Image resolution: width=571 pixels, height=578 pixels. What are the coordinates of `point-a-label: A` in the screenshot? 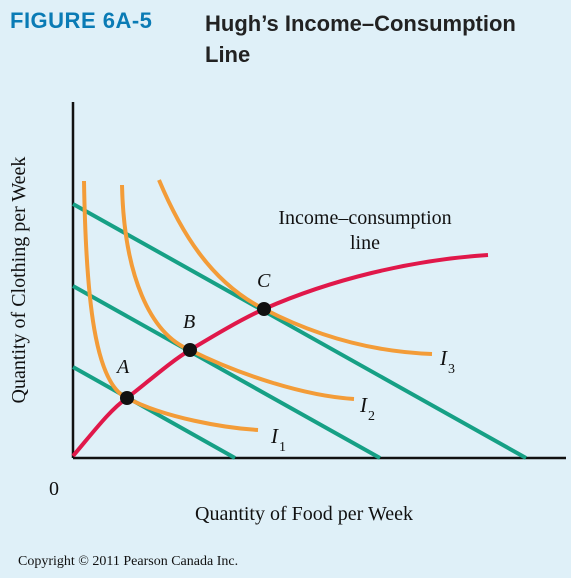 It's located at (122, 367).